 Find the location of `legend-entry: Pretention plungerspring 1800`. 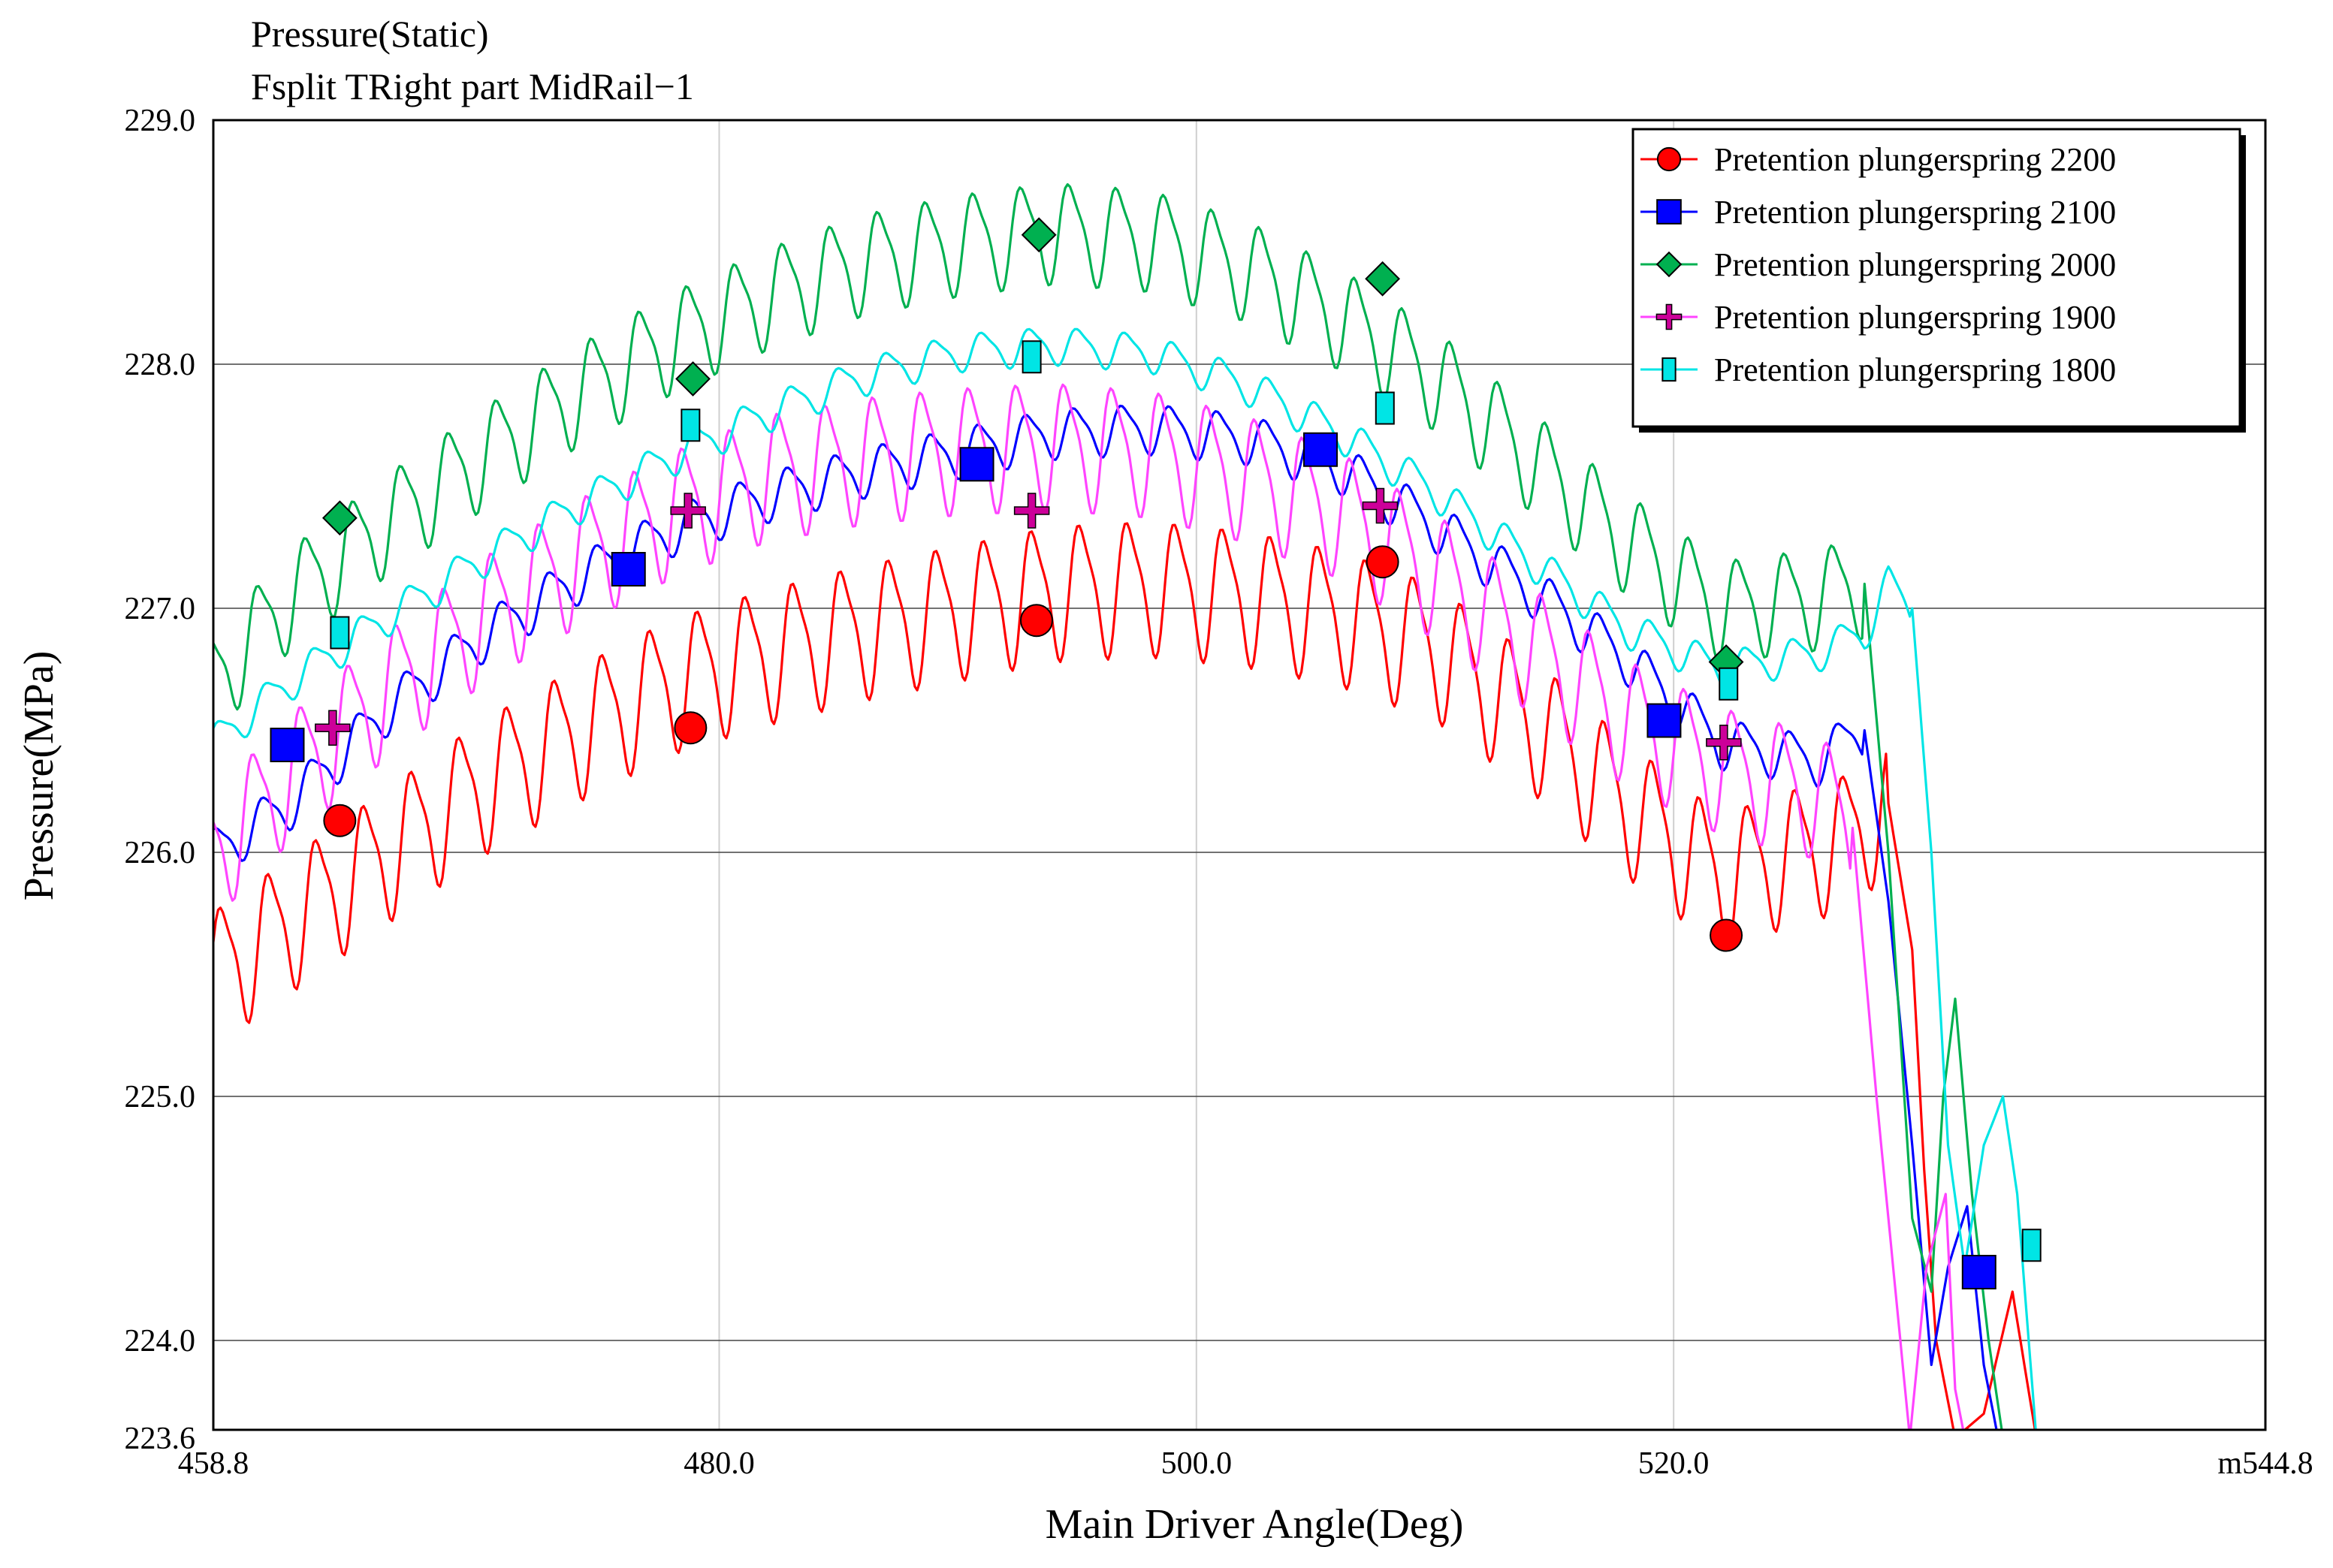

legend-entry: Pretention plungerspring 1800 is located at coordinates (1878, 369).